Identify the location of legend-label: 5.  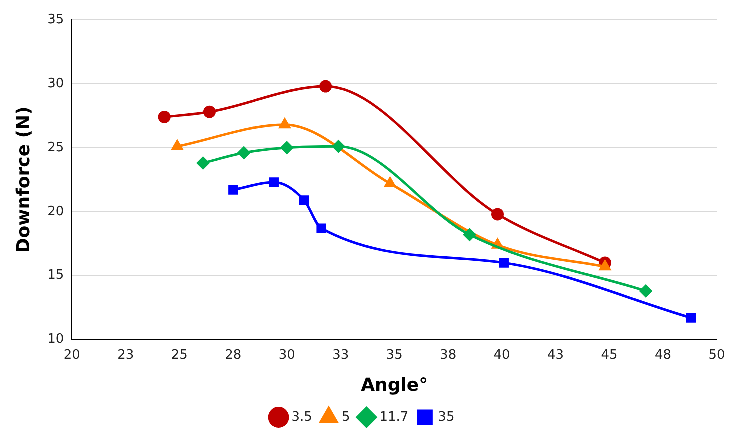
(346, 417).